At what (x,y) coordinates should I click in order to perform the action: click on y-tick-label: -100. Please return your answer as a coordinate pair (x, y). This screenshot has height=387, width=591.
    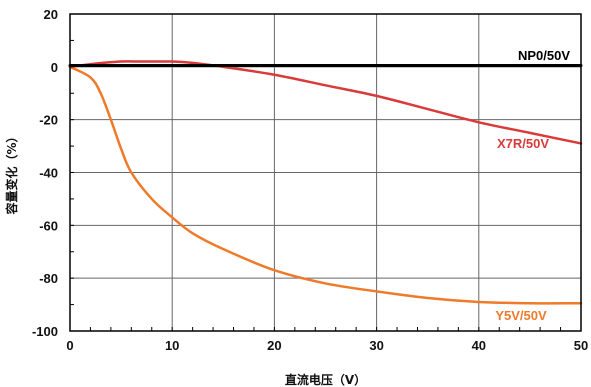
    Looking at the image, I should click on (45, 331).